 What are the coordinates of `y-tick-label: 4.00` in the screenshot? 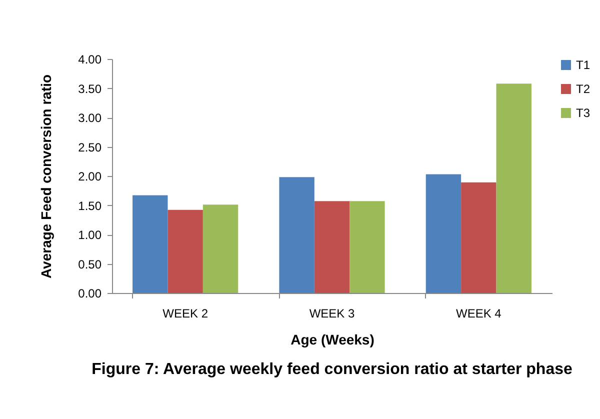 It's located at (90, 59).